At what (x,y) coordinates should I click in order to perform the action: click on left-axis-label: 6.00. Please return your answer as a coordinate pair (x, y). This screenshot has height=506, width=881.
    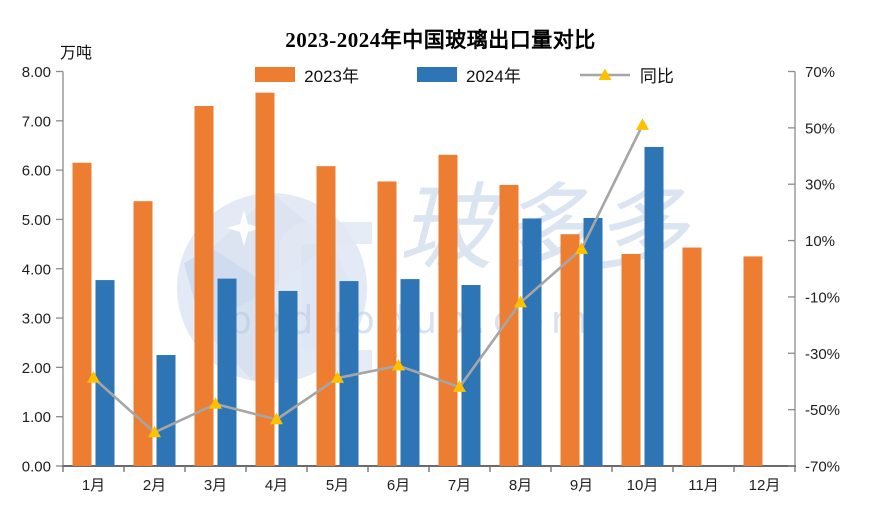
    Looking at the image, I should click on (36, 171).